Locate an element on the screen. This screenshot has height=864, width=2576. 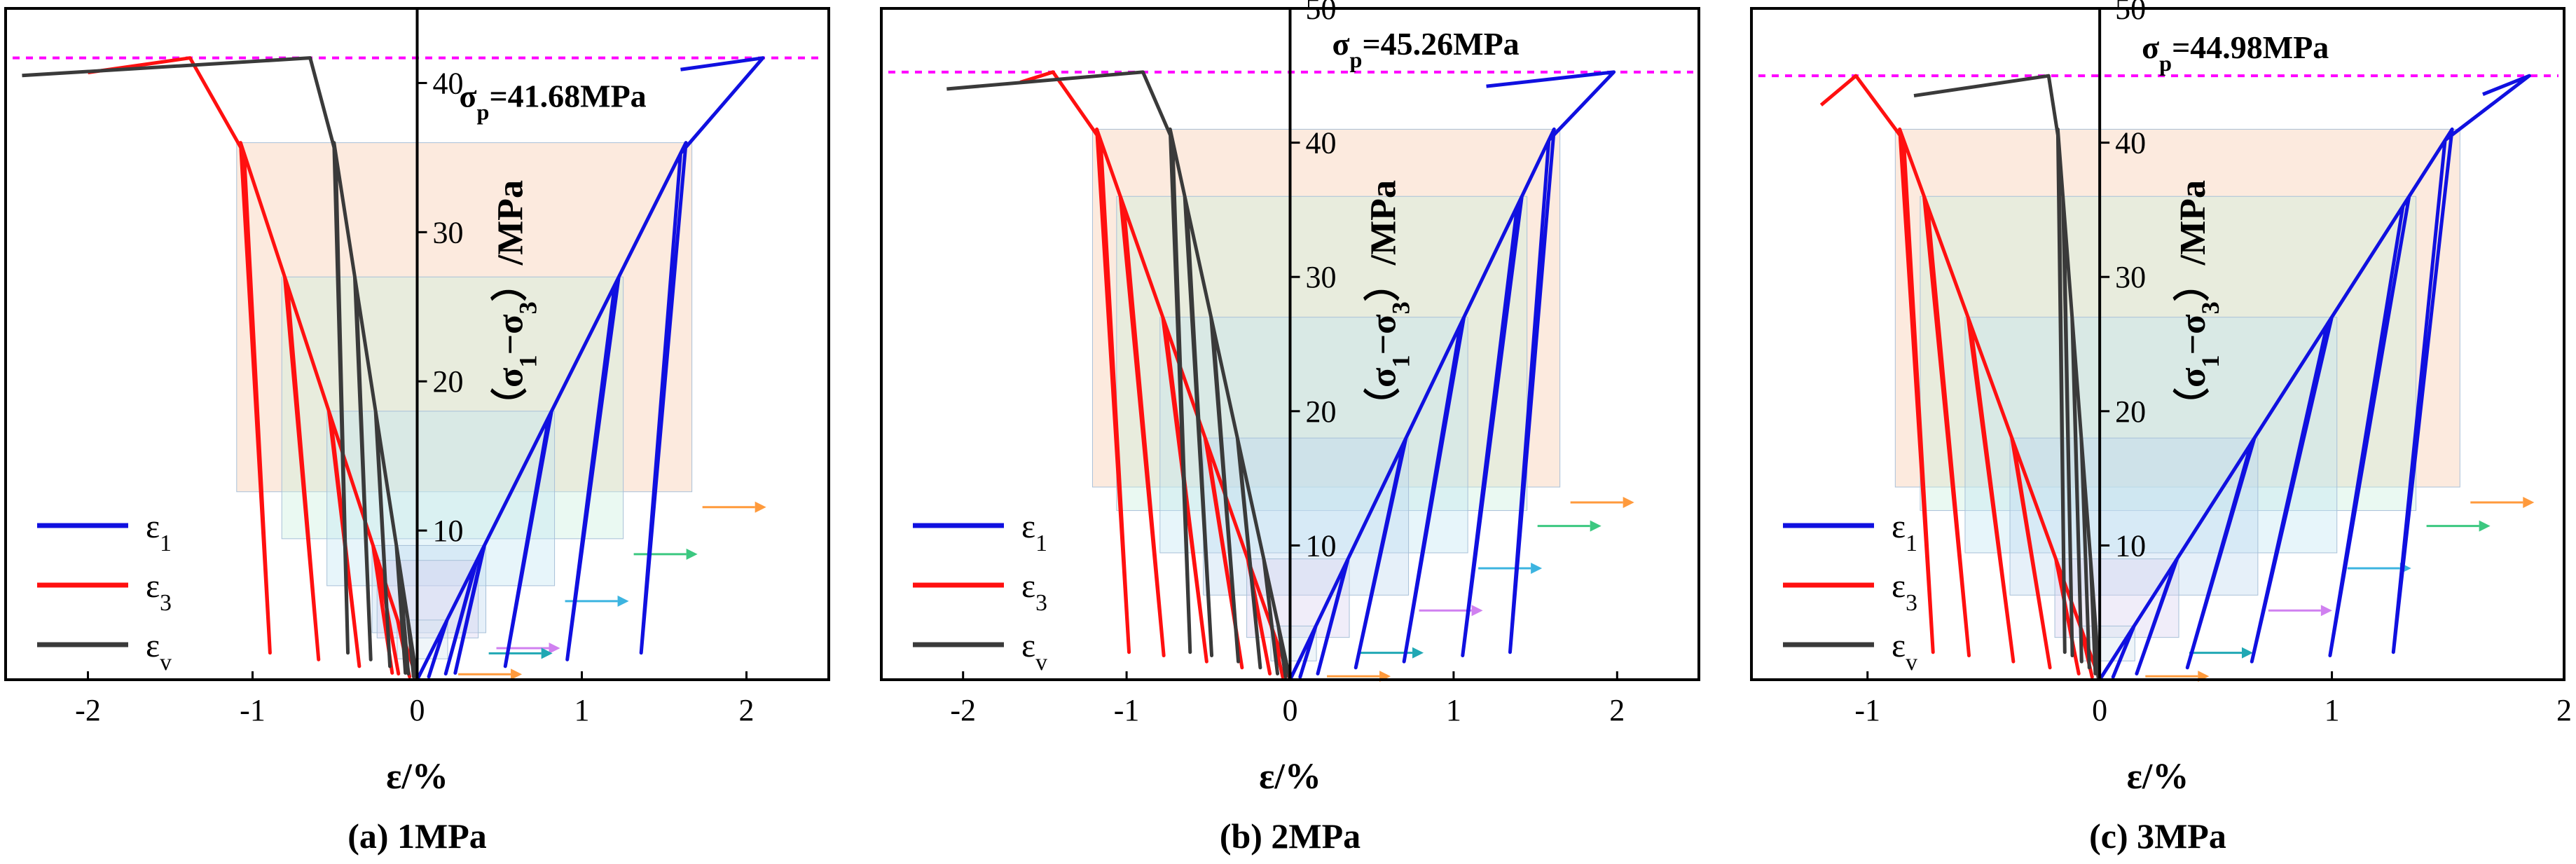
panel-caption: (c) 3MPa is located at coordinates (2157, 836).